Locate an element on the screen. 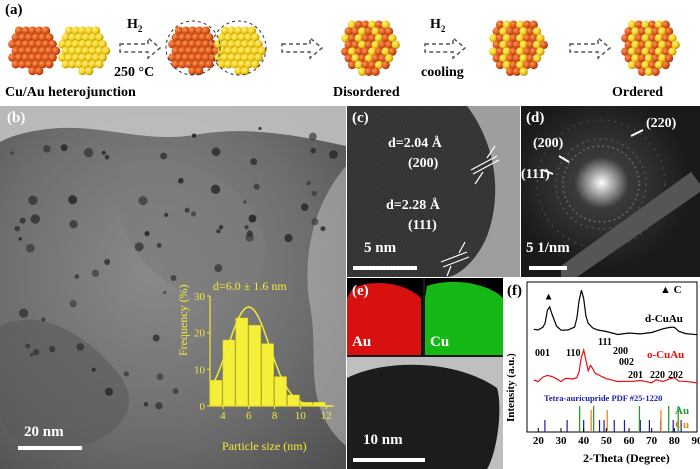  step2-condition: cooling is located at coordinates (442, 72).